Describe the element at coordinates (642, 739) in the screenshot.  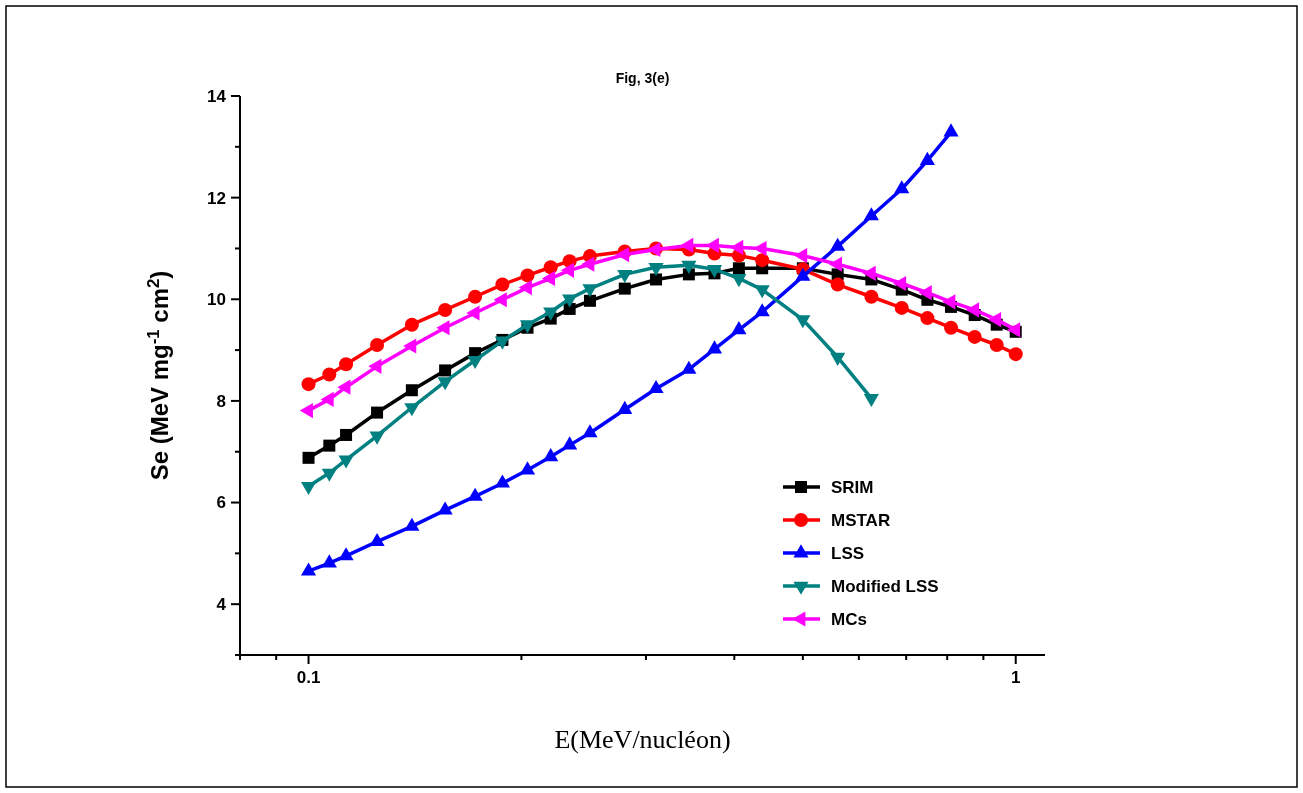
I see `x-axis-title: E(MeV/nucléon)` at that location.